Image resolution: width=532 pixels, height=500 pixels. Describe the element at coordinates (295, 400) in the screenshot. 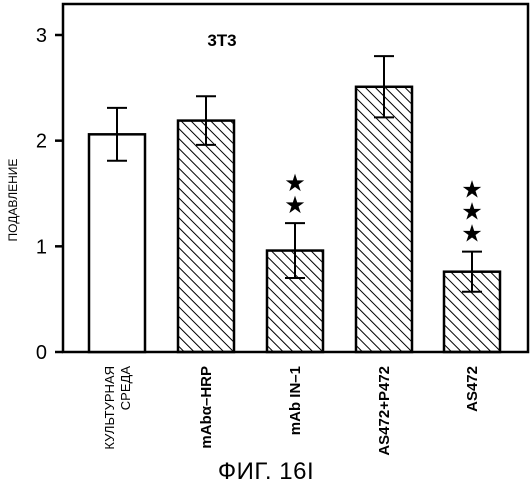

I see `x-tick-label-2: mAb IN–1` at that location.